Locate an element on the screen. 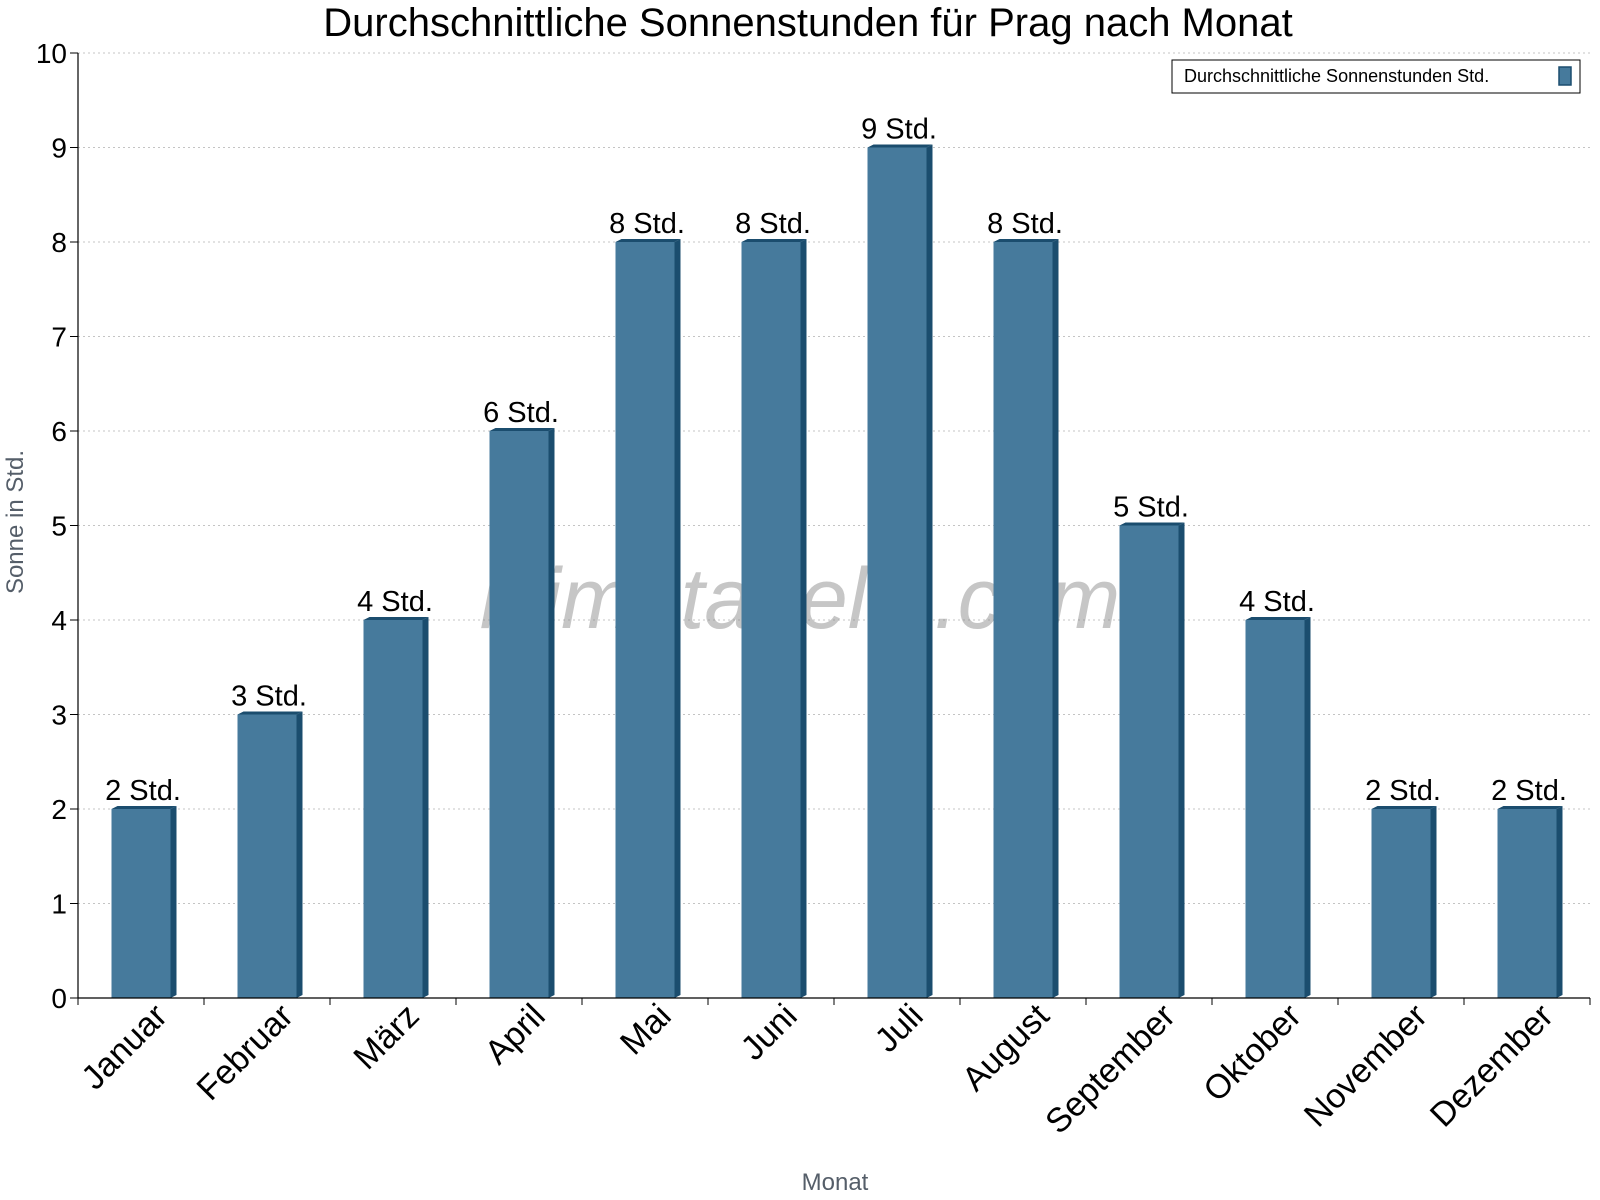 The height and width of the screenshot is (1200, 1600). bar-value-label: 3 Std. is located at coordinates (269, 697).